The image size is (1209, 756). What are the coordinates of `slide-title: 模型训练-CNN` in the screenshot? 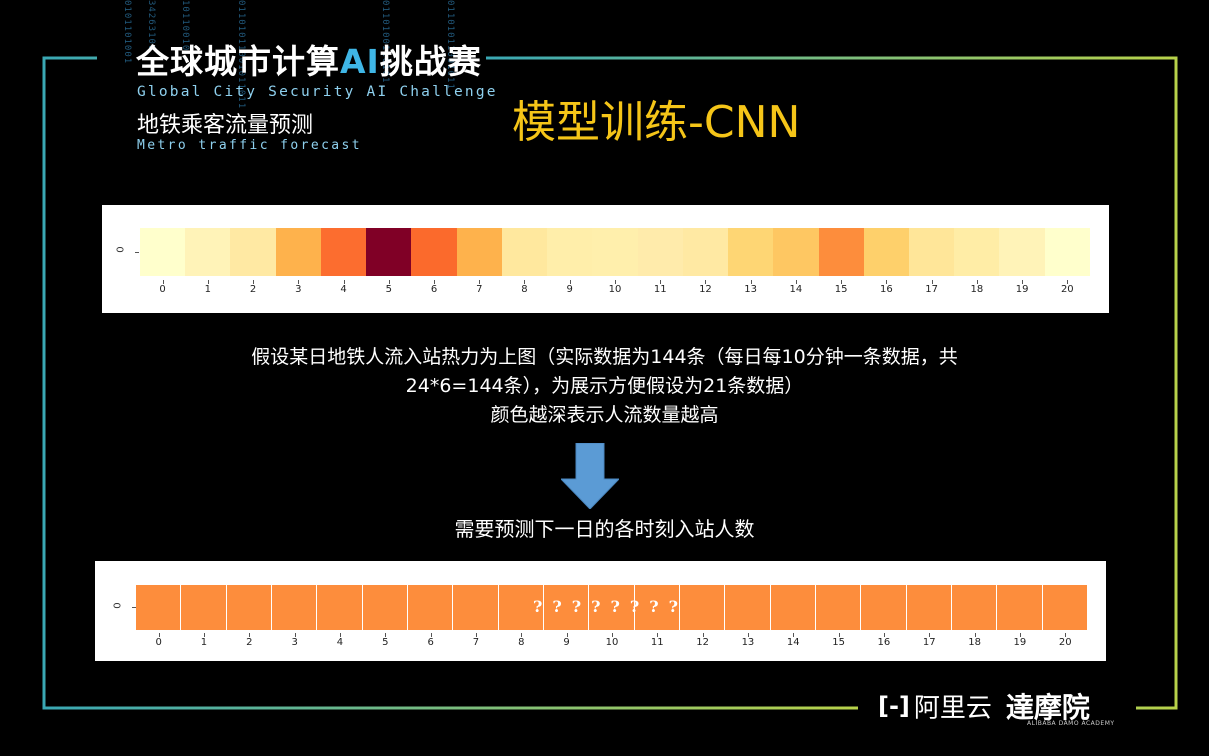 It's located at (656, 122).